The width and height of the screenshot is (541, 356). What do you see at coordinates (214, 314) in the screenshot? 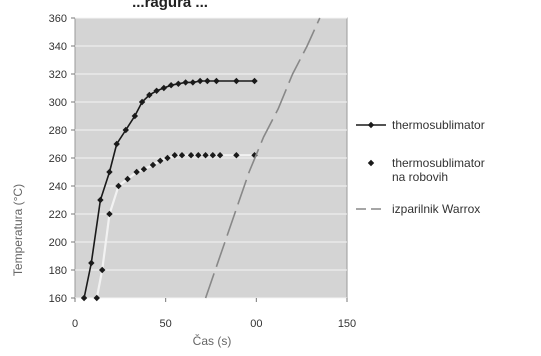
I see `x-axis-ticks: 0 50 00 150` at bounding box center [214, 314].